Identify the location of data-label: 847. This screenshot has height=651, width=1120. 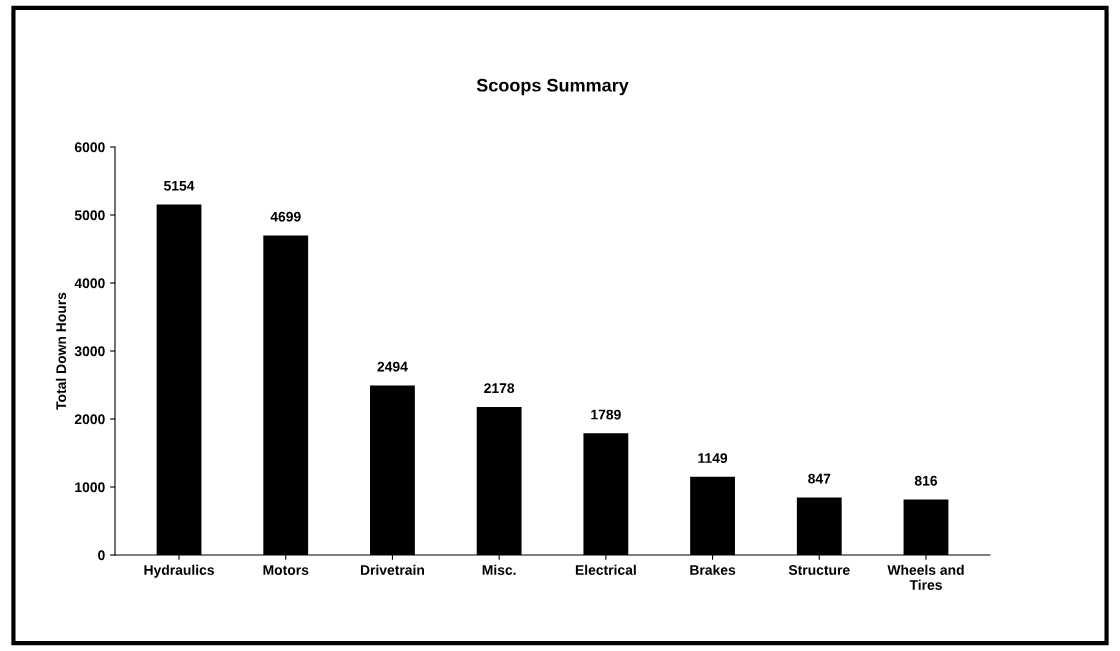
(819, 478).